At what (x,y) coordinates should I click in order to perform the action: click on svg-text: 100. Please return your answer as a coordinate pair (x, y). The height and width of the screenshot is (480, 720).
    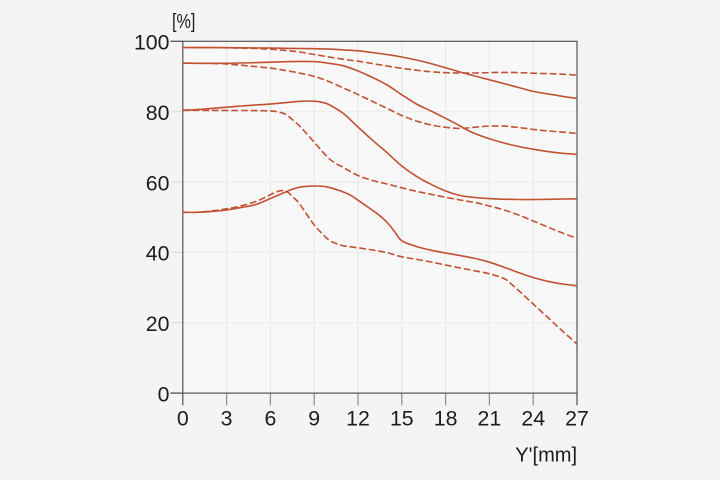
    Looking at the image, I should click on (152, 43).